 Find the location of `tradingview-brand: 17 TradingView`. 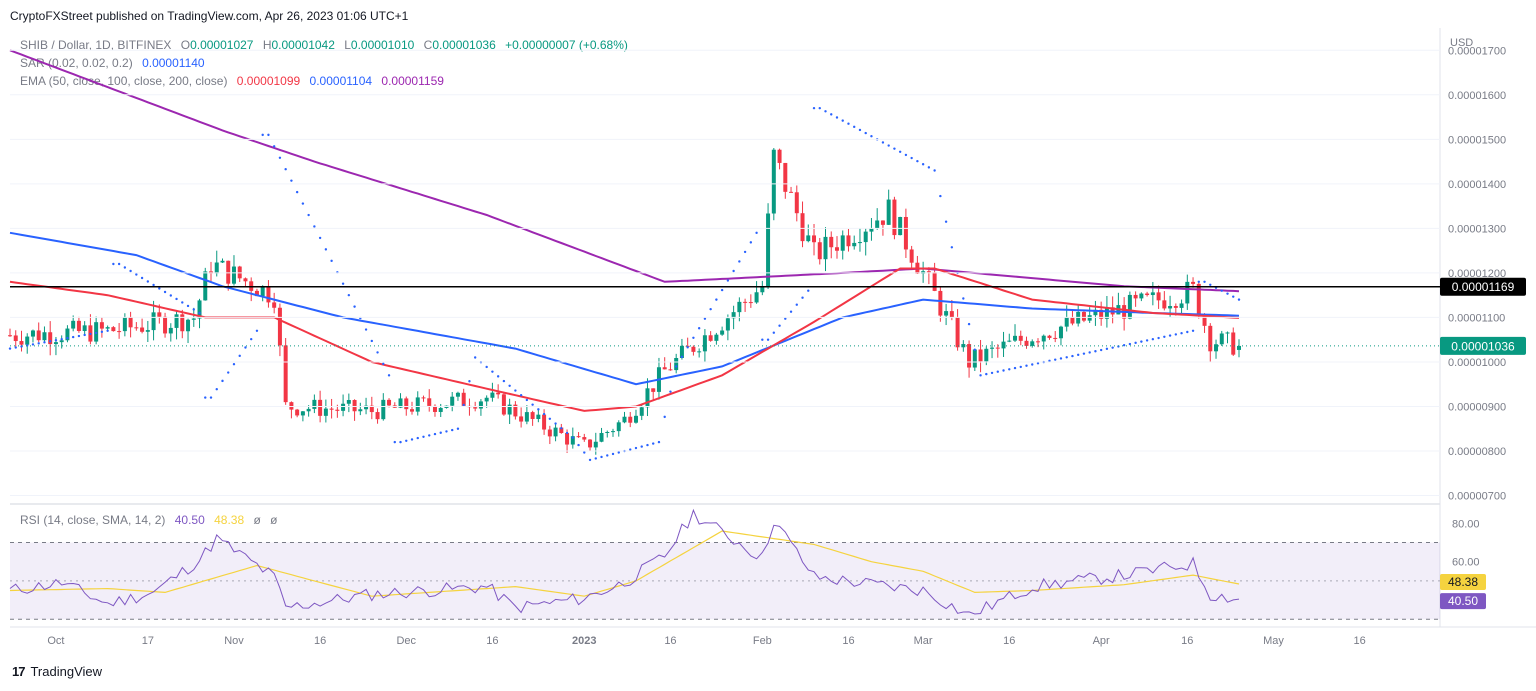

tradingview-brand: 17 TradingView is located at coordinates (57, 671).